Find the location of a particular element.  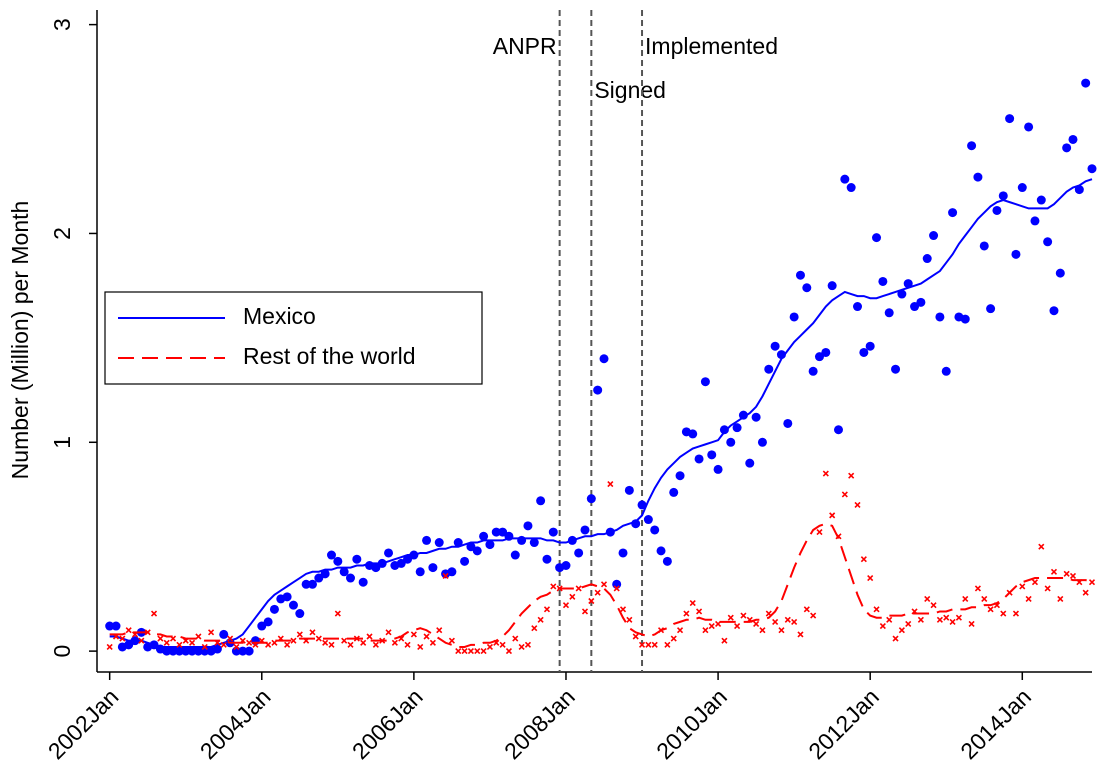

x-tick-label: 2004Jan is located at coordinates (235, 723).